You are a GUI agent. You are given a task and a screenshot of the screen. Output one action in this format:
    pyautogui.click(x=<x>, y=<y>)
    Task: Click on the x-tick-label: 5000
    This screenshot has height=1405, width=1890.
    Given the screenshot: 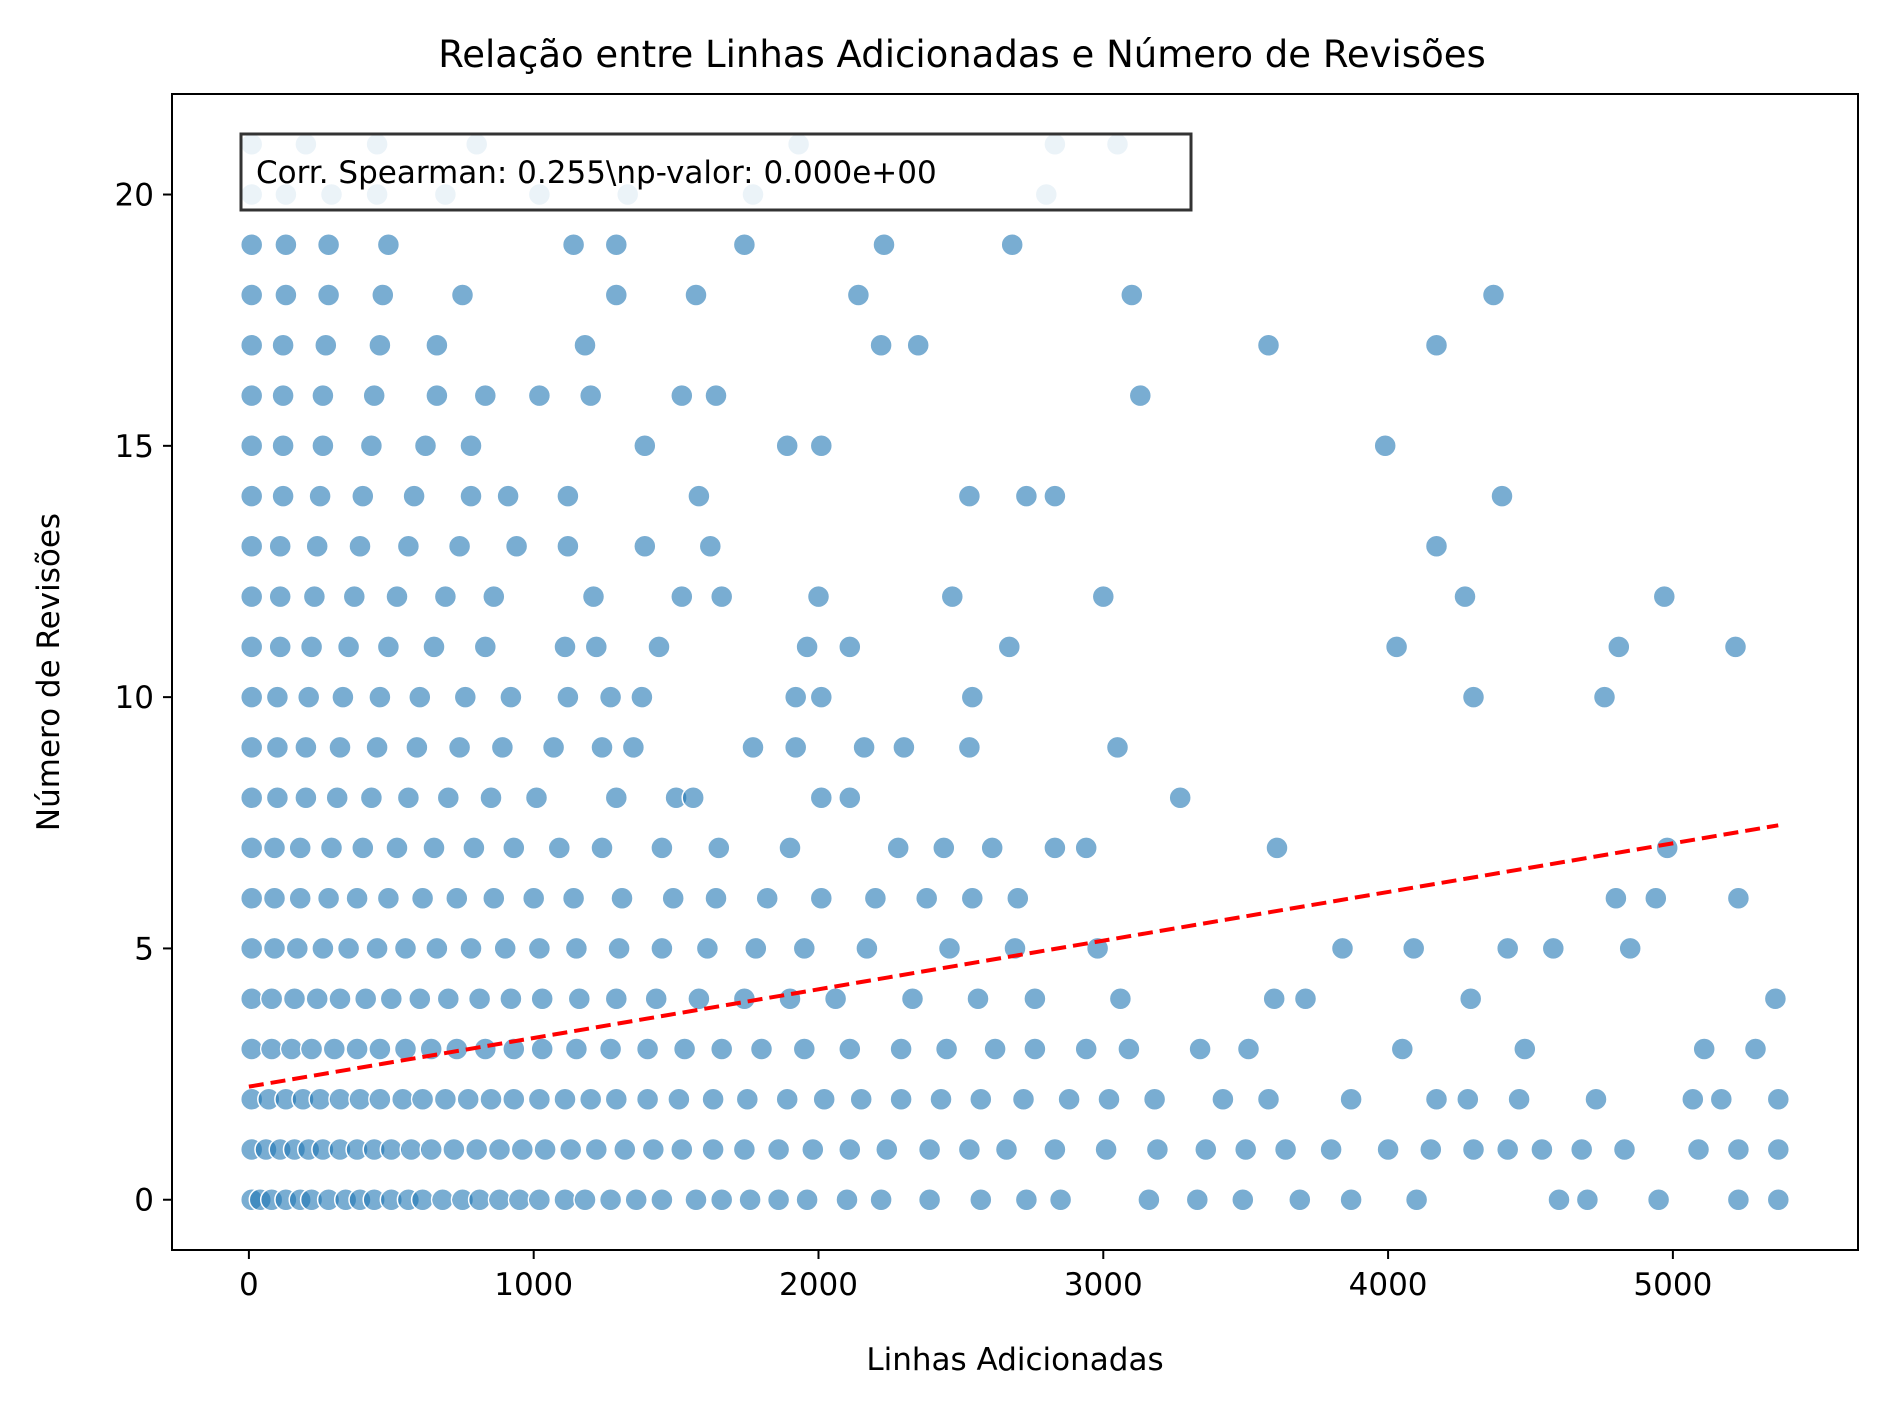 What is the action you would take?
    pyautogui.click(x=1672, y=1285)
    